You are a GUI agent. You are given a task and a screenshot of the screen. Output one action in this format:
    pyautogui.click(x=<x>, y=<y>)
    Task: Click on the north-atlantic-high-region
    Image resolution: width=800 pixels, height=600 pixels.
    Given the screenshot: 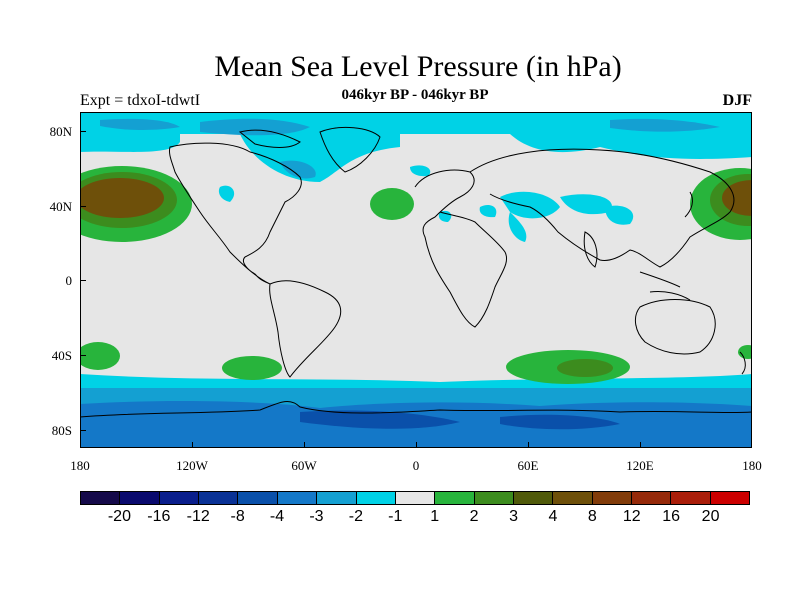 What is the action you would take?
    pyautogui.click(x=392, y=204)
    